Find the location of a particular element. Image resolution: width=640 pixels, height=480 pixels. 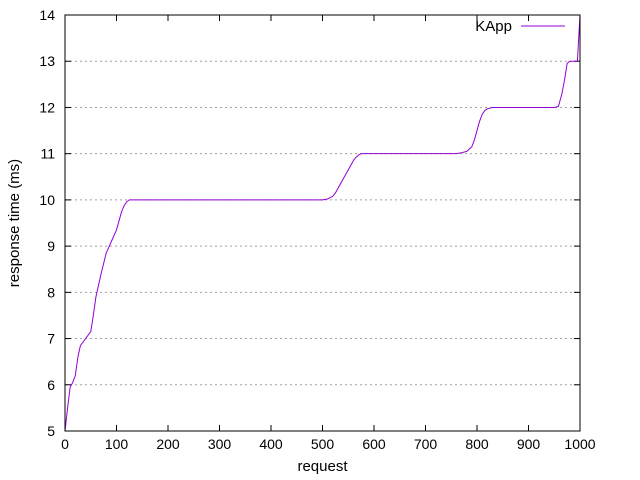

y-tick-label: 8 is located at coordinates (51, 292).